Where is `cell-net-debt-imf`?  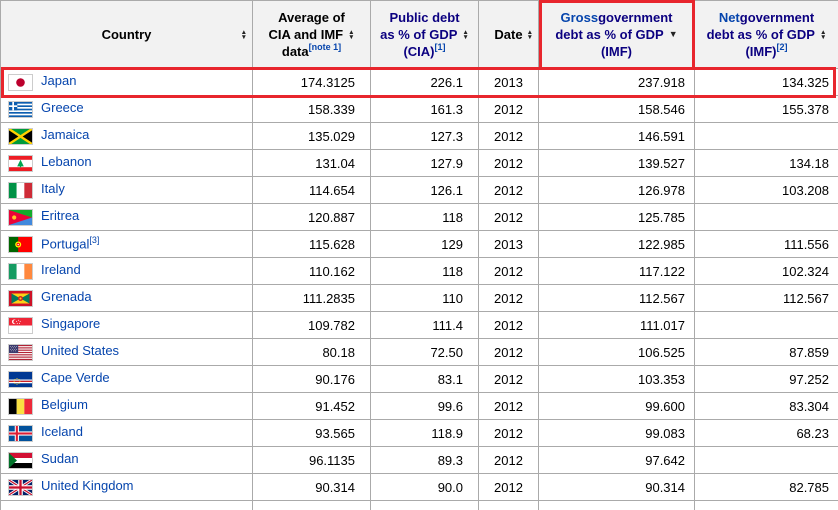 cell-net-debt-imf is located at coordinates (766, 460).